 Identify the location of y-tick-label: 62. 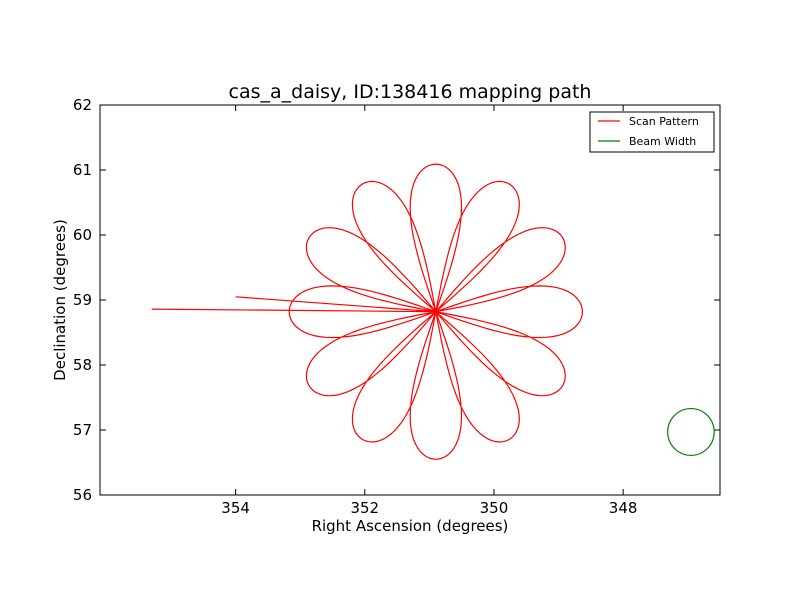
(82, 105).